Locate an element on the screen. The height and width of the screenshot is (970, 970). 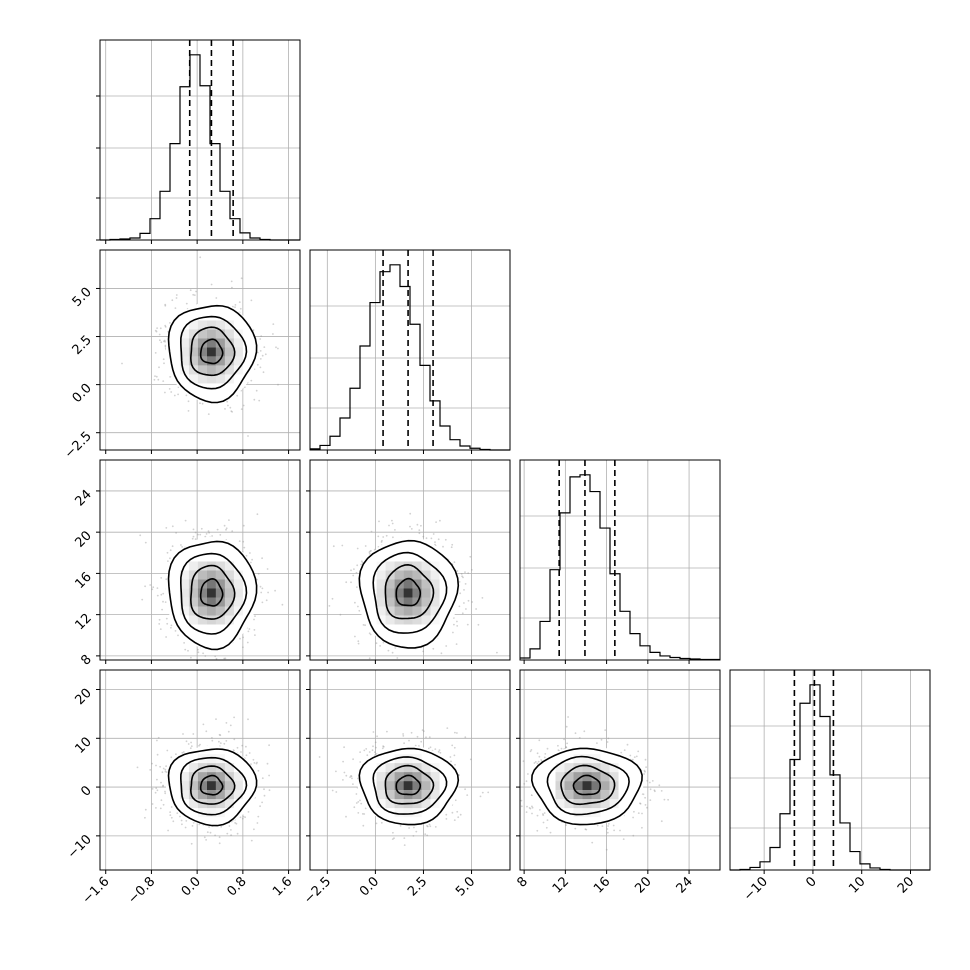
x-tick-label: 1.6 is located at coordinates (282, 886).